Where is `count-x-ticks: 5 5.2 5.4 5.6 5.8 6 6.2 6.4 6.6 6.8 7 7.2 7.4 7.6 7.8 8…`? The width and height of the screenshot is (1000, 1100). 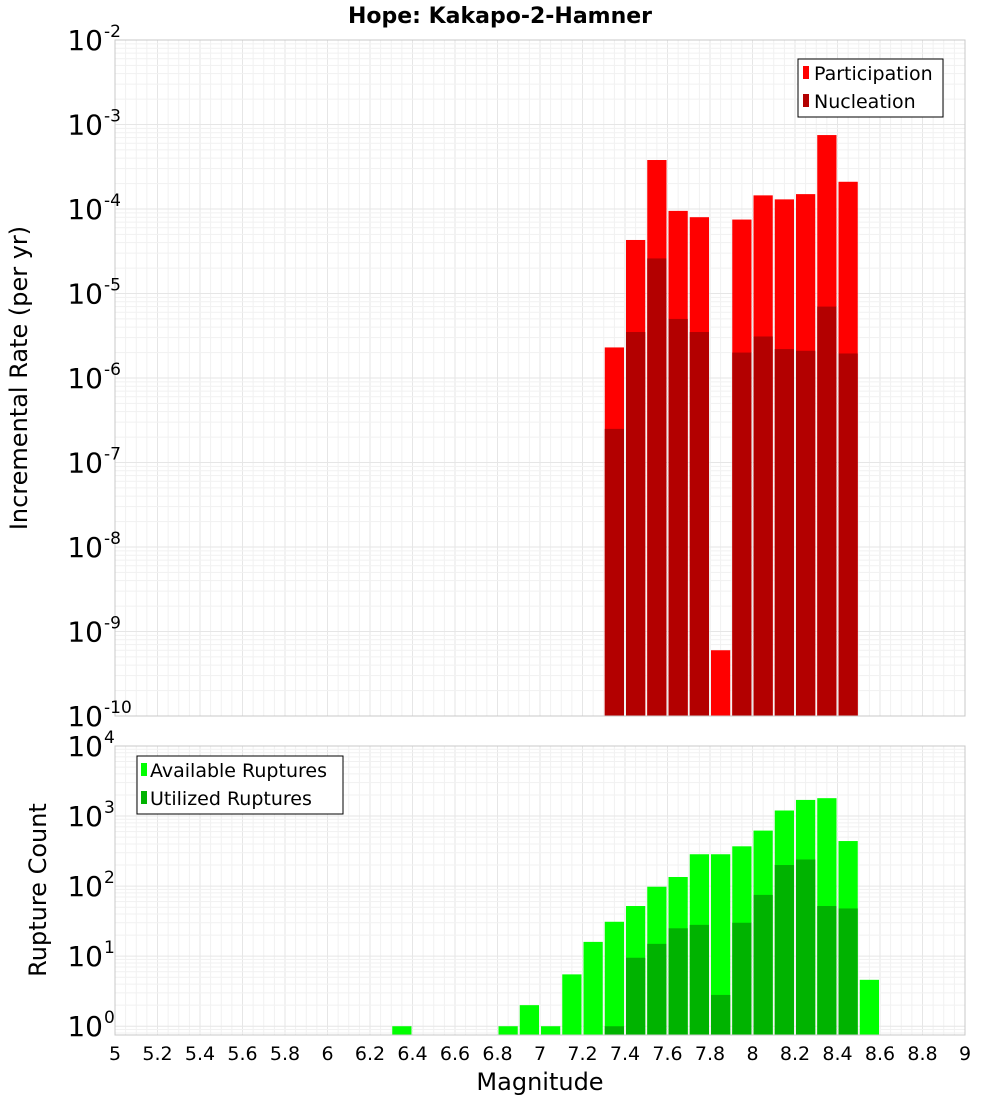
count-x-ticks: 5 5.2 5.4 5.6 5.8 6 6.2 6.4 6.6 6.8 7 7.2 7.4 7.6 7.8 8… is located at coordinates (540, 1054).